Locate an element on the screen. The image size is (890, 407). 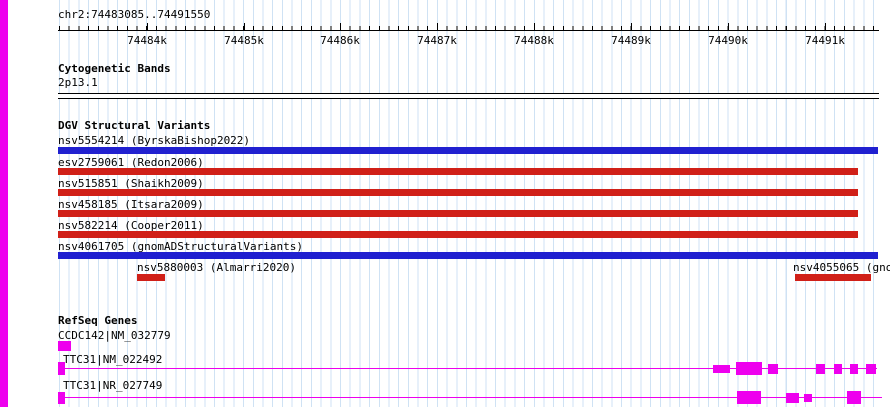
ruler-tick-label: 74486k is located at coordinates (340, 40).